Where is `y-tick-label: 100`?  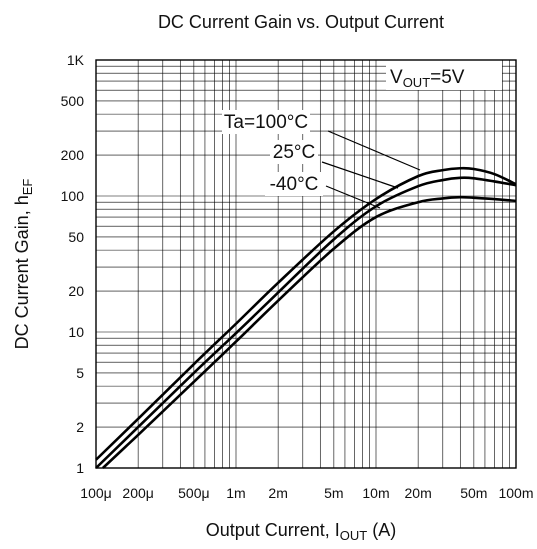 y-tick-label: 100 is located at coordinates (73, 196).